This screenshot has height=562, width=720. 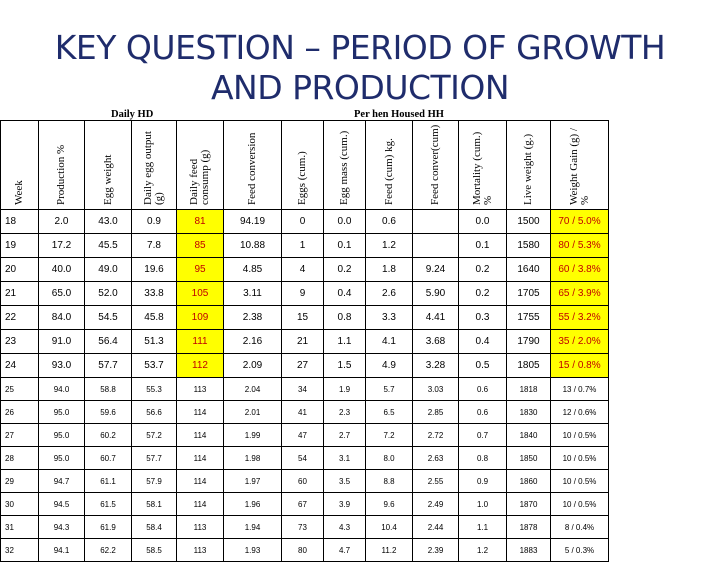 I want to click on table-cell: 2.3, so click(x=344, y=412).